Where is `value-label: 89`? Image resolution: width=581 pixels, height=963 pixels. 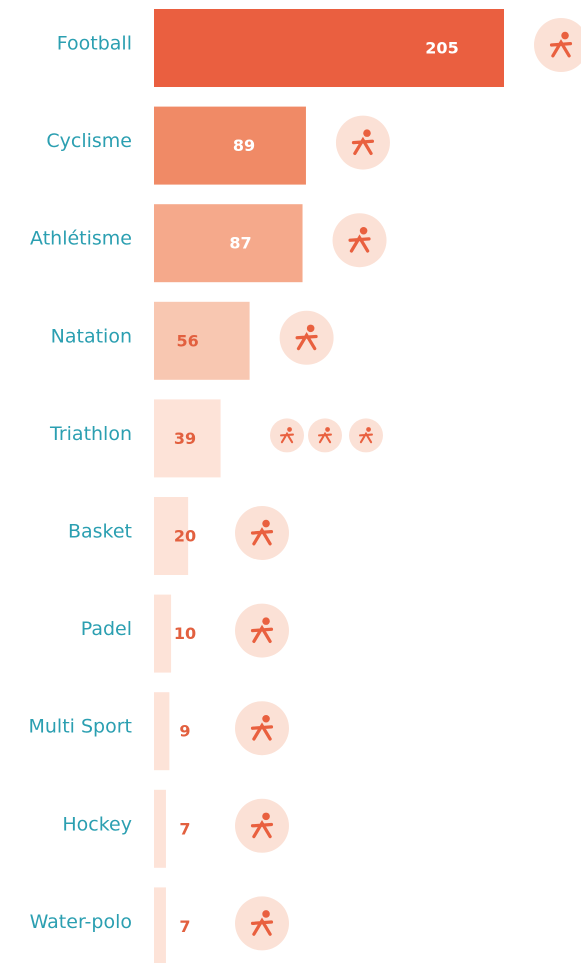
value-label: 89 is located at coordinates (244, 145).